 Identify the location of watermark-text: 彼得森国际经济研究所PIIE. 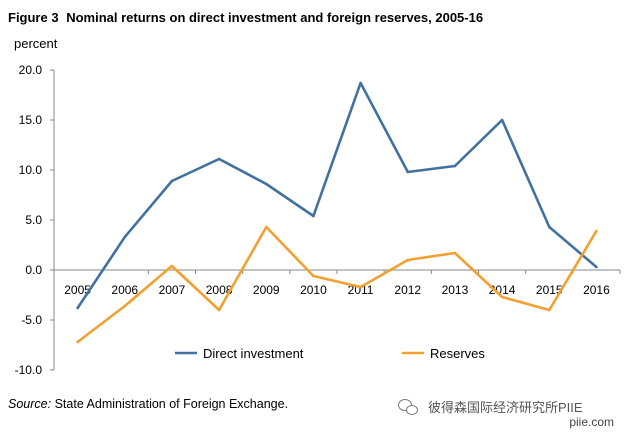
(505, 407).